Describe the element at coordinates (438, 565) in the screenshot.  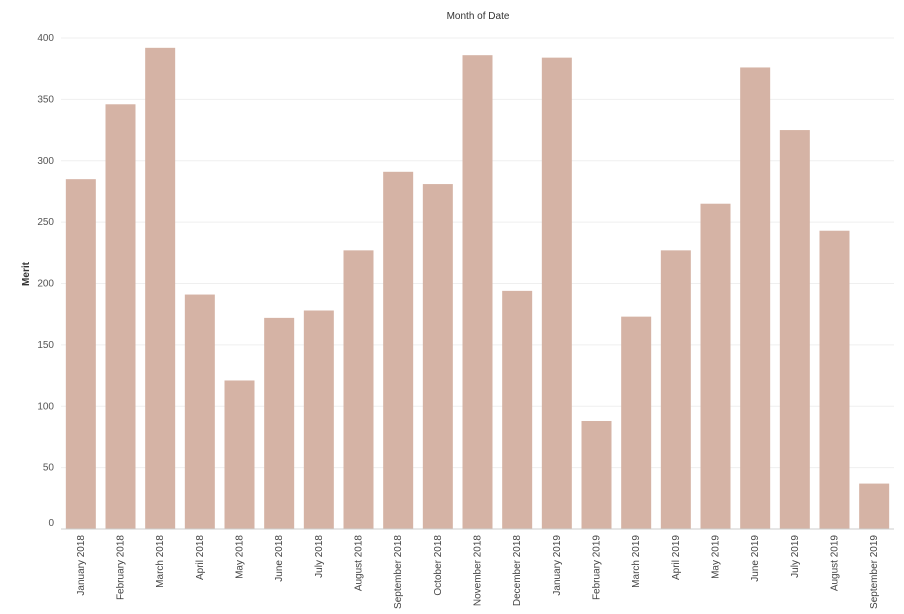
I see `x-tick-label: October 2018` at that location.